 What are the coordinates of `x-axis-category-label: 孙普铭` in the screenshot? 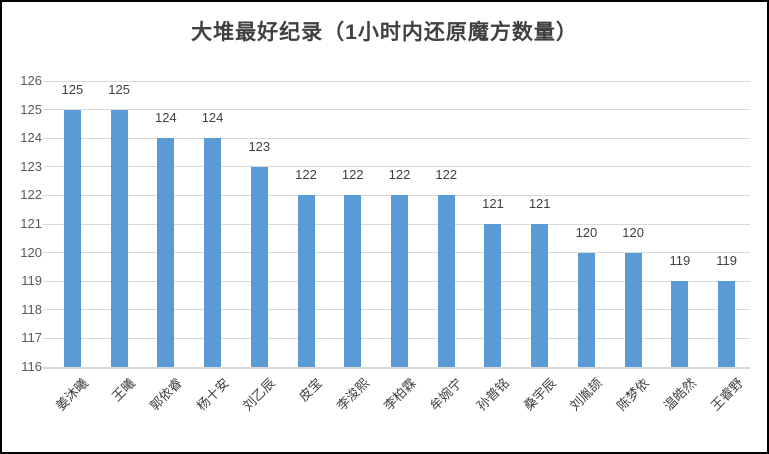 It's located at (492, 394).